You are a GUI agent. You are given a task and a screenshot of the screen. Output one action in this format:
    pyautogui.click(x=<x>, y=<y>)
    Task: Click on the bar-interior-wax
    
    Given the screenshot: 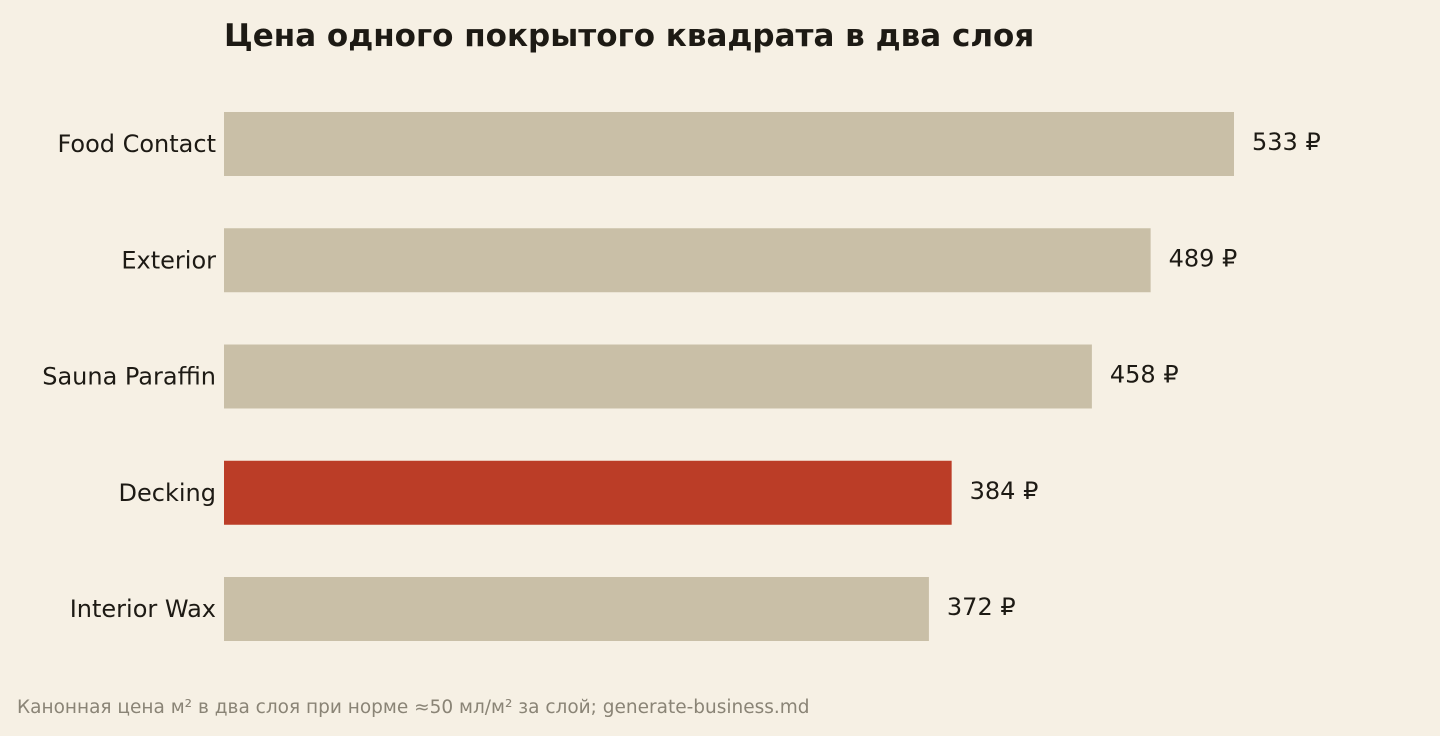 What is the action you would take?
    pyautogui.click(x=576, y=609)
    